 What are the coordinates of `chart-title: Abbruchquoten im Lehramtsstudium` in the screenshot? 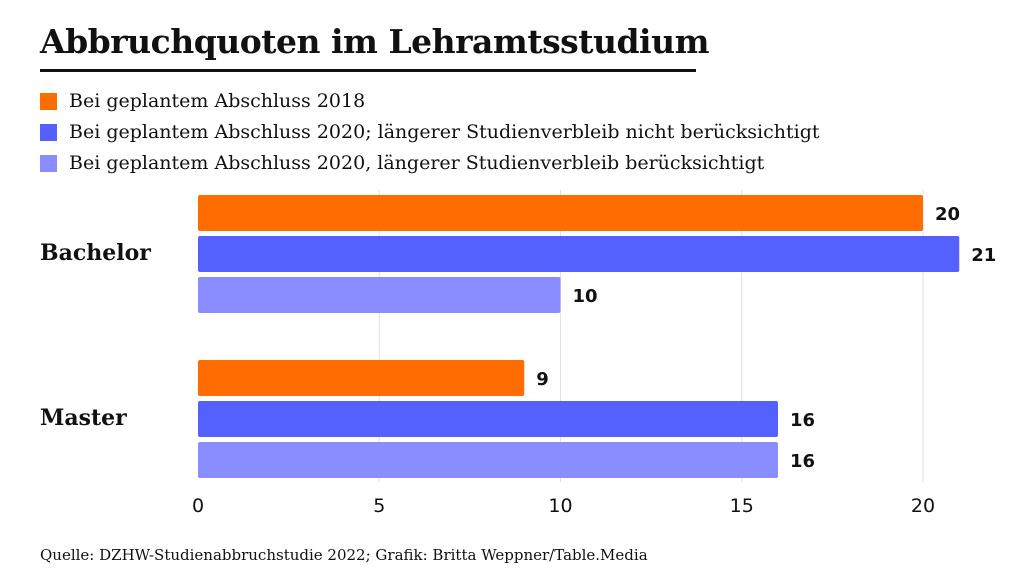 It's located at (375, 41).